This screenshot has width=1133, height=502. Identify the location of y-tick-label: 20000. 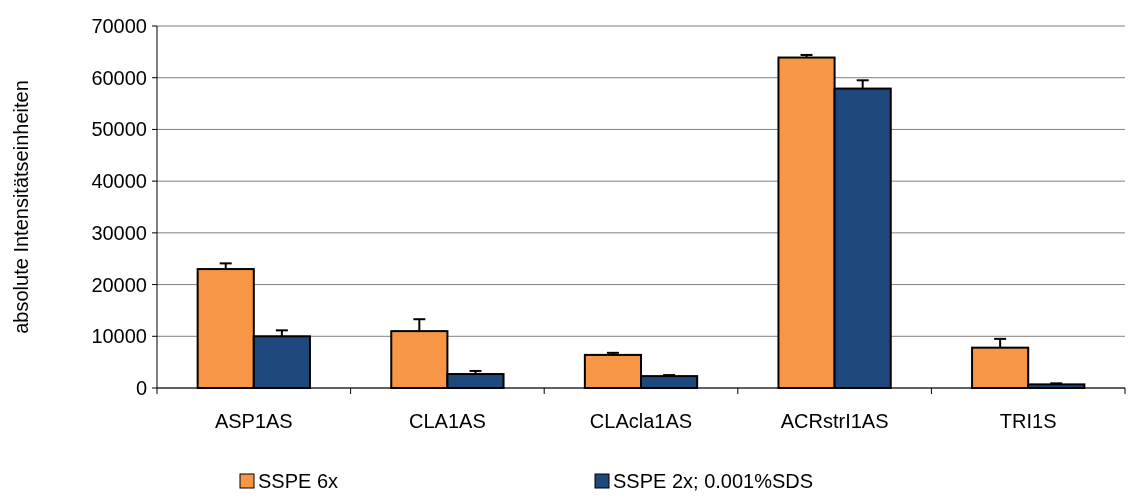
(119, 284).